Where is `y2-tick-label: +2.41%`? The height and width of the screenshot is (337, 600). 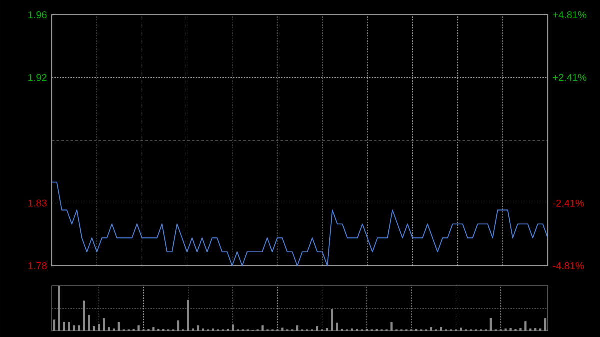
y2-tick-label: +2.41% is located at coordinates (570, 78).